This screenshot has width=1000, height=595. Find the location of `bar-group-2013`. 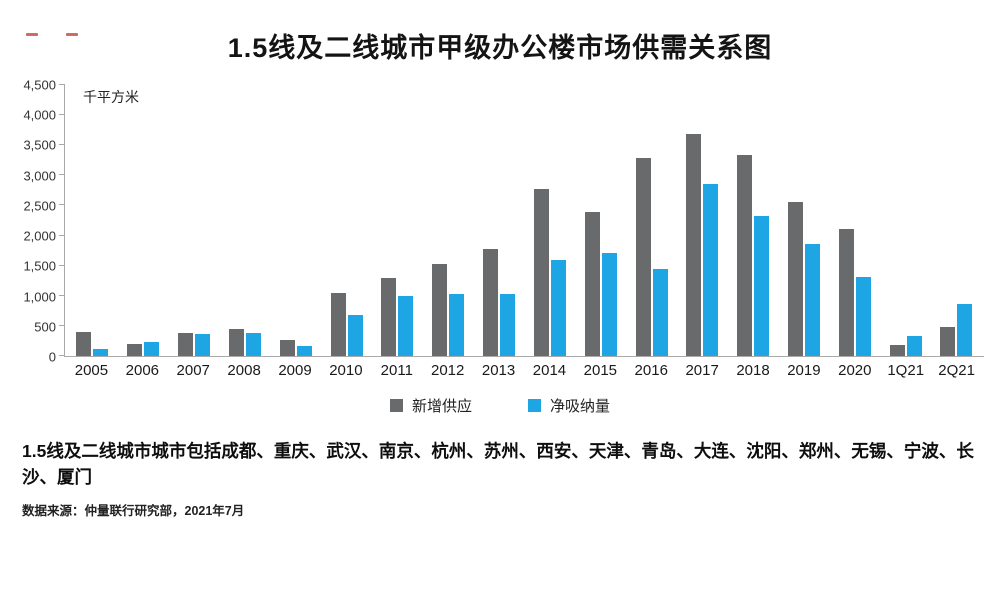

bar-group-2013 is located at coordinates (499, 220).